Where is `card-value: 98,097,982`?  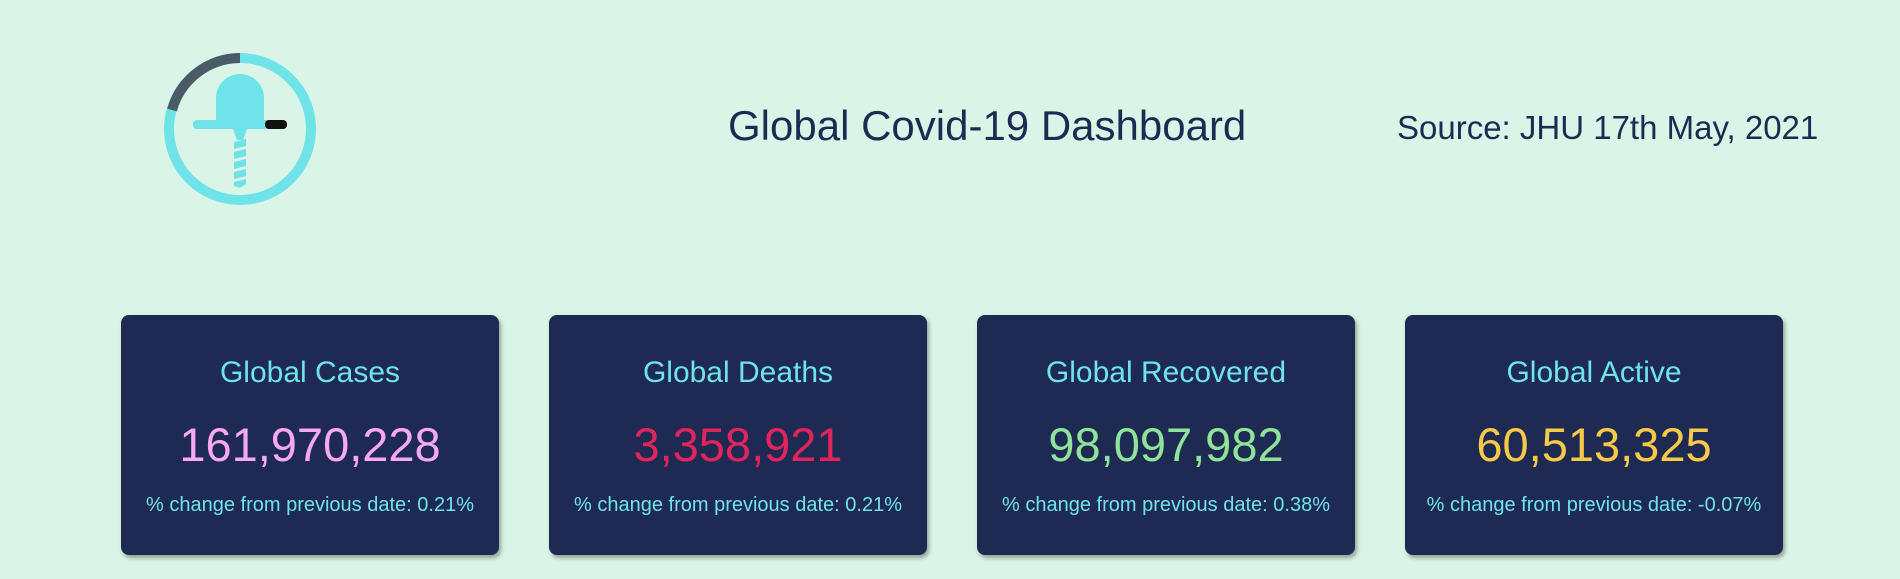
card-value: 98,097,982 is located at coordinates (1166, 444).